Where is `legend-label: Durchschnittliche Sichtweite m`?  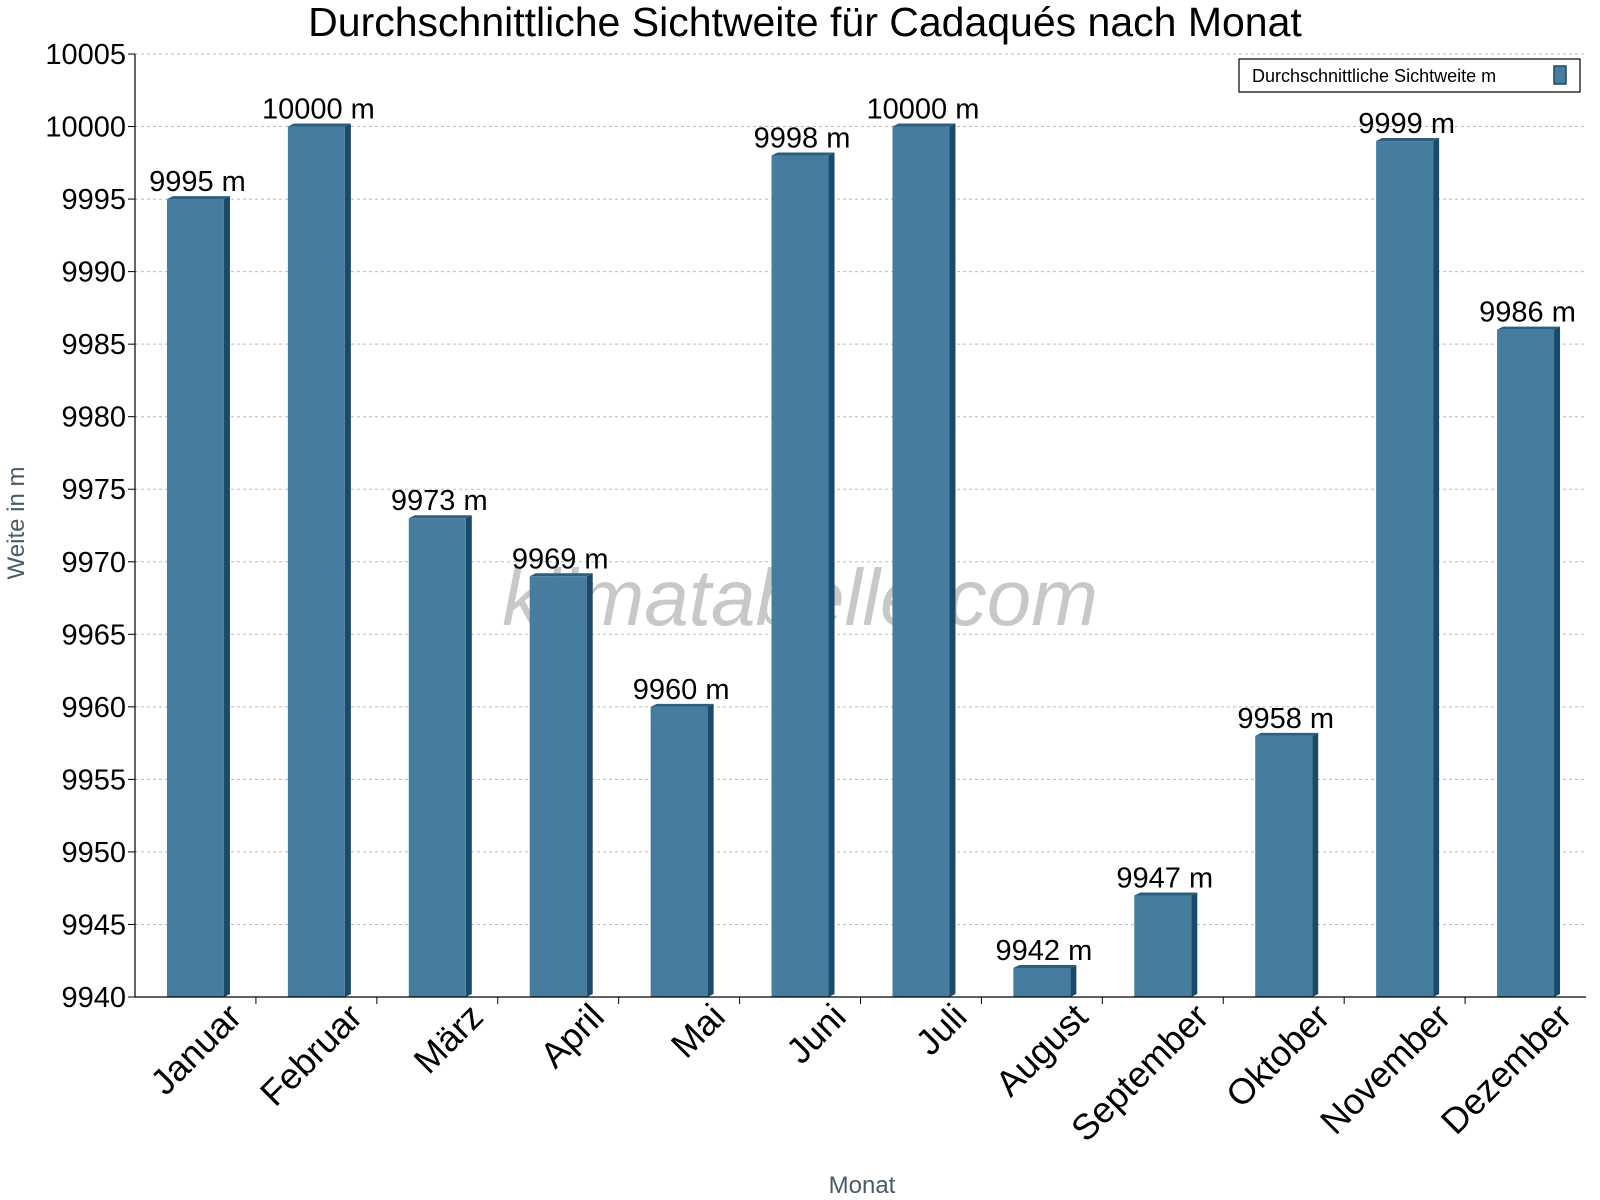 legend-label: Durchschnittliche Sichtweite m is located at coordinates (1374, 76).